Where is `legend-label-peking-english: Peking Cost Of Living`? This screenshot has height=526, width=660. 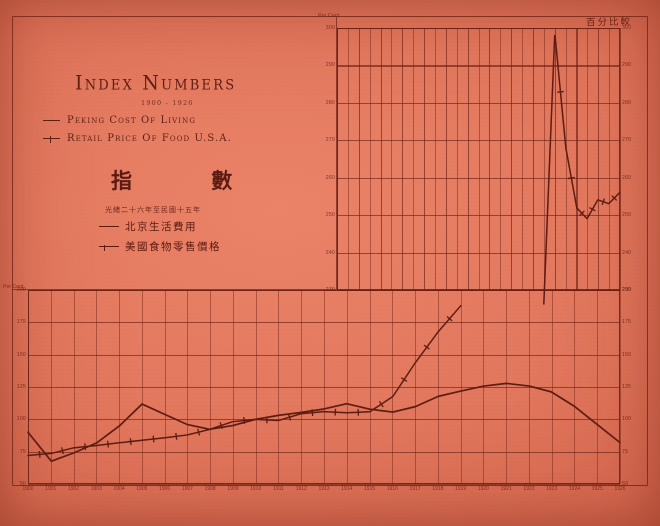 legend-label-peking-english: Peking Cost Of Living is located at coordinates (132, 120).